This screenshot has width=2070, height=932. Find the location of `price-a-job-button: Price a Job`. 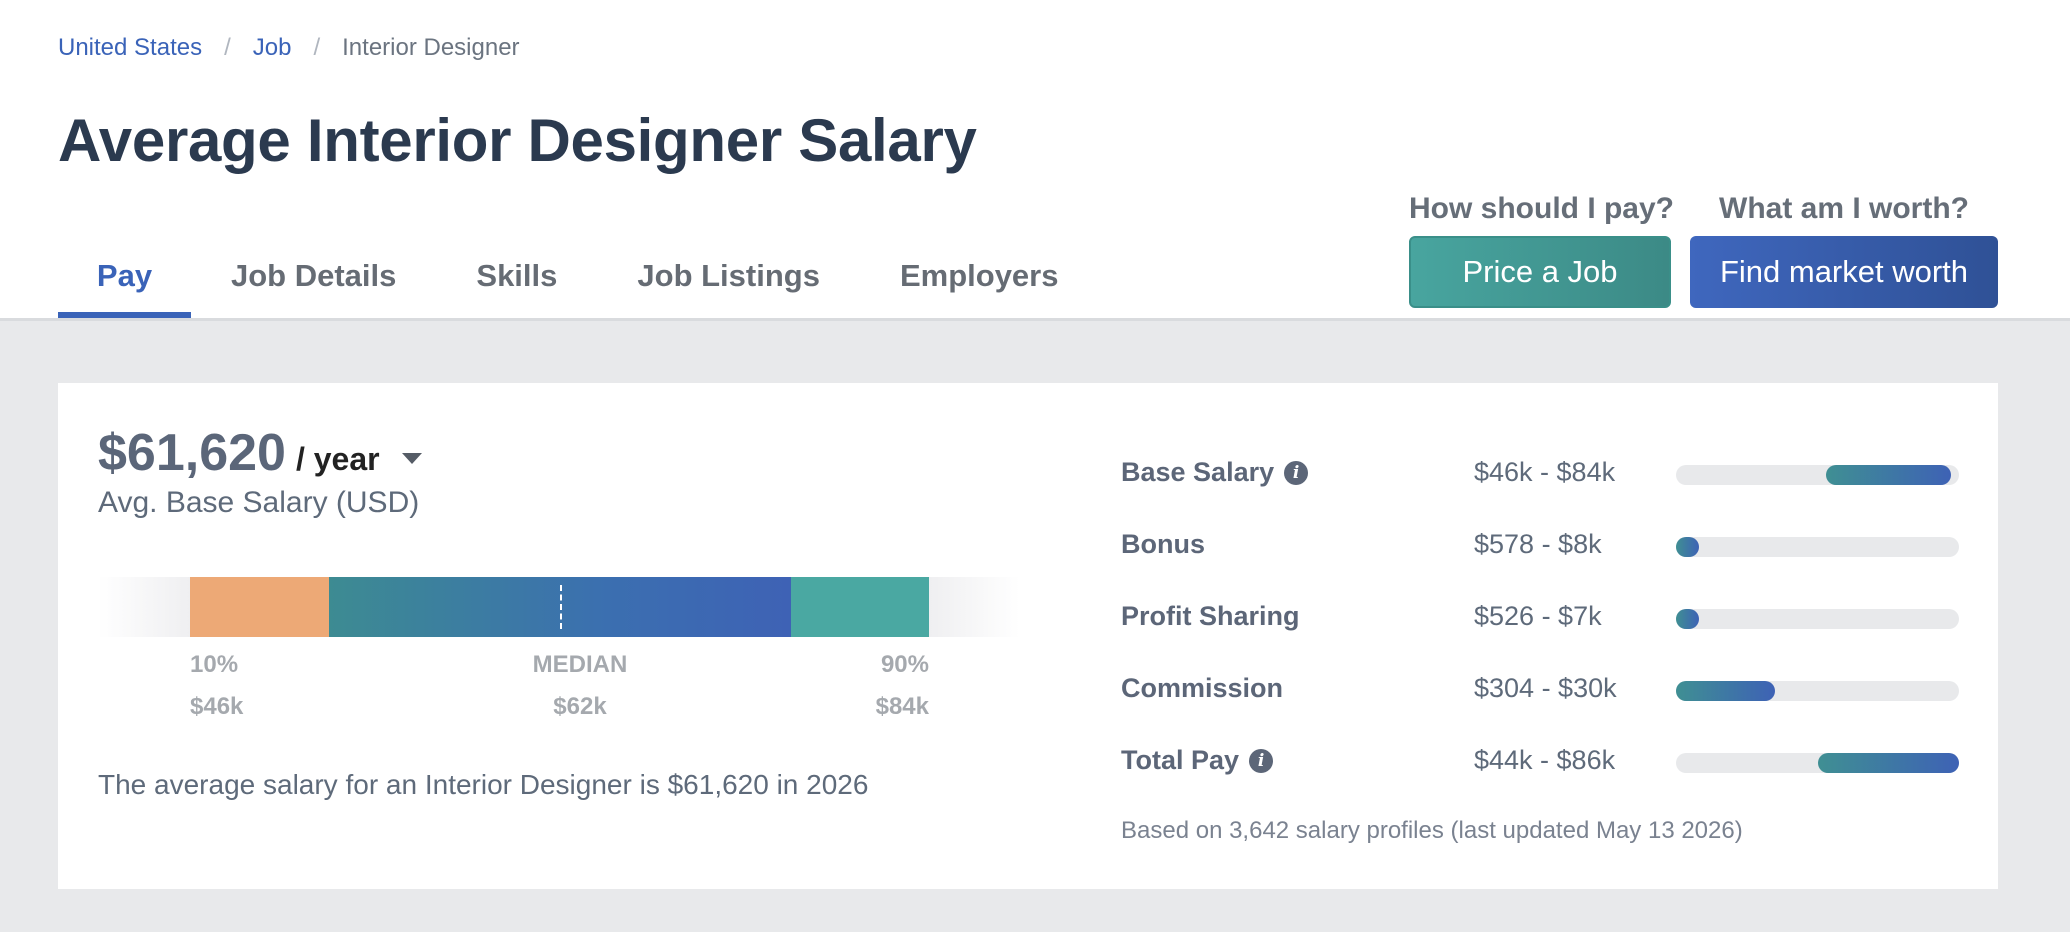

price-a-job-button: Price a Job is located at coordinates (1540, 272).